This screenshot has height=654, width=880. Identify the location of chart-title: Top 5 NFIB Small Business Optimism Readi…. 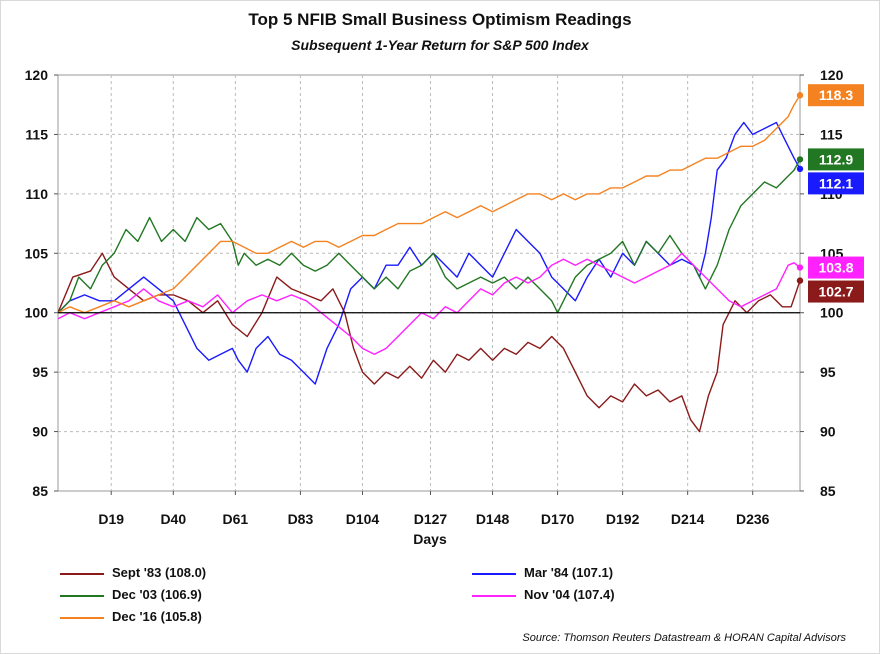
(440, 19).